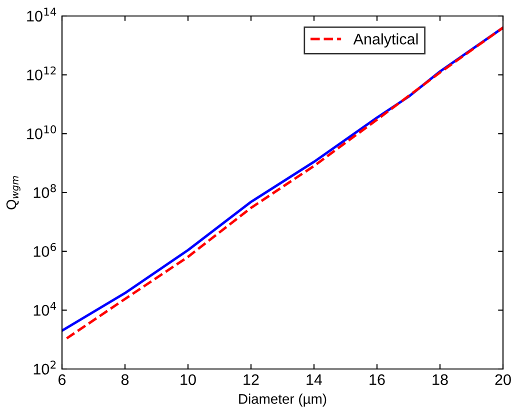 The image size is (517, 411). Describe the element at coordinates (188, 380) in the screenshot. I see `x-tick-label: 10` at that location.